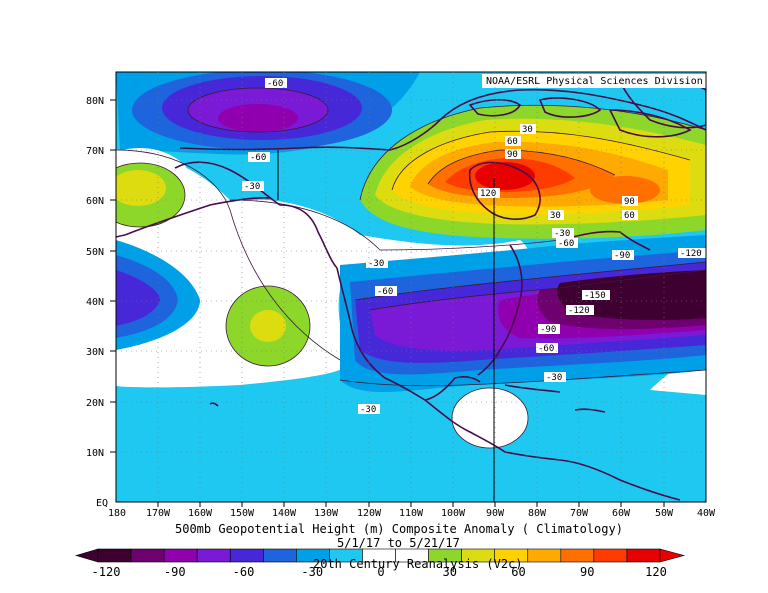 The height and width of the screenshot is (593, 768). I want to click on aleutian-low, so click(268, 113).